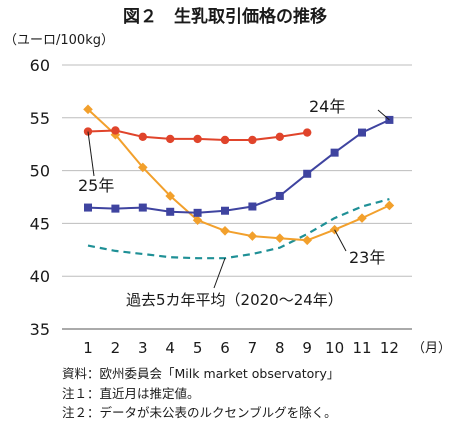 This screenshot has width=450, height=425. I want to click on x-tick-label: 2, so click(116, 348).